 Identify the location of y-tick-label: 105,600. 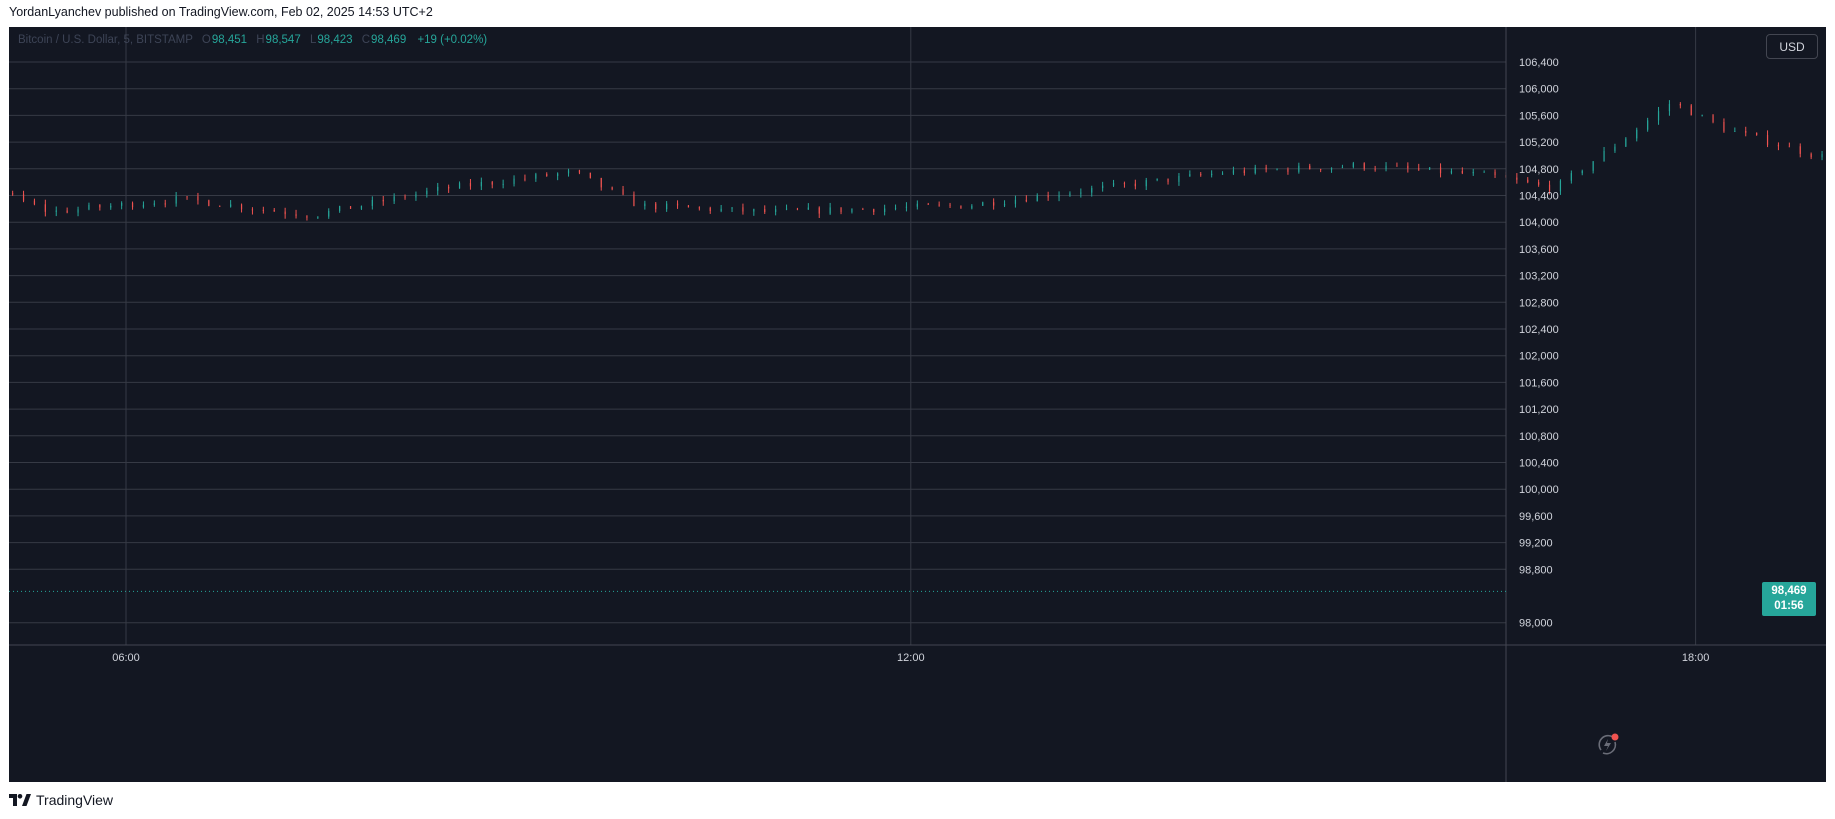
(1539, 116).